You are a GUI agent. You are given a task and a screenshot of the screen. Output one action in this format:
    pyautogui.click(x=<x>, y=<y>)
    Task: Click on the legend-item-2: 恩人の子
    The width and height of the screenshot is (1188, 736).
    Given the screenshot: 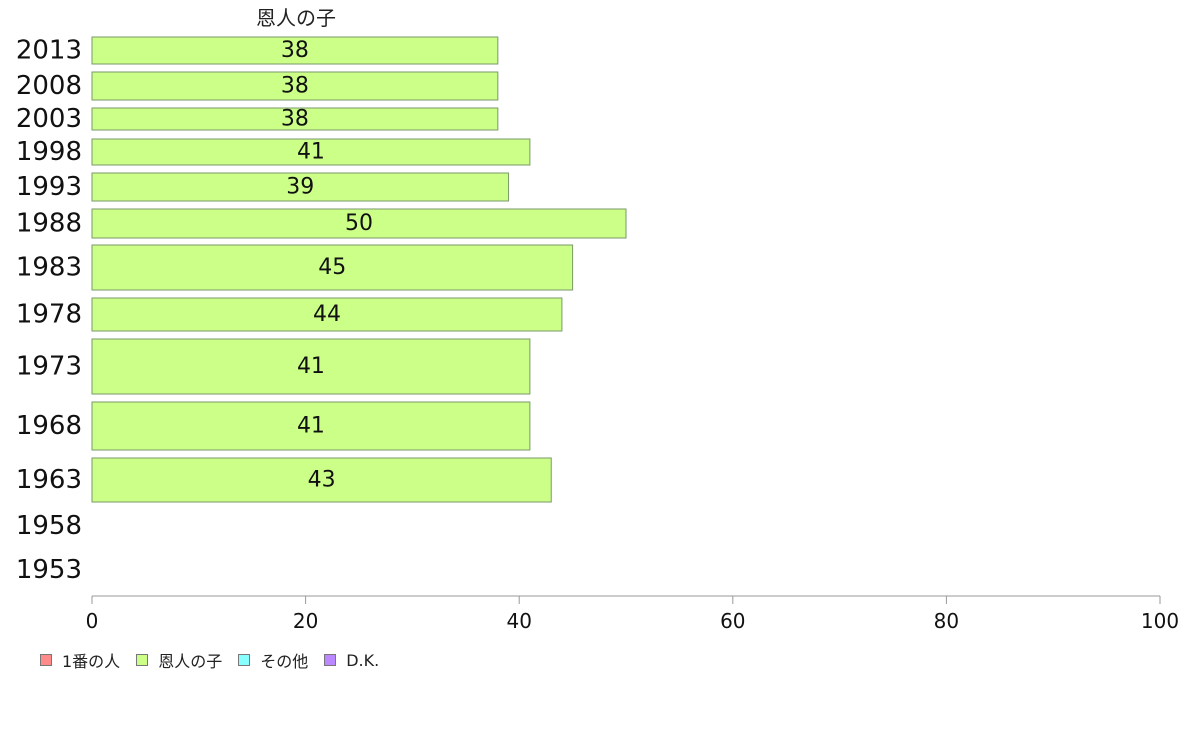 What is the action you would take?
    pyautogui.click(x=179, y=660)
    